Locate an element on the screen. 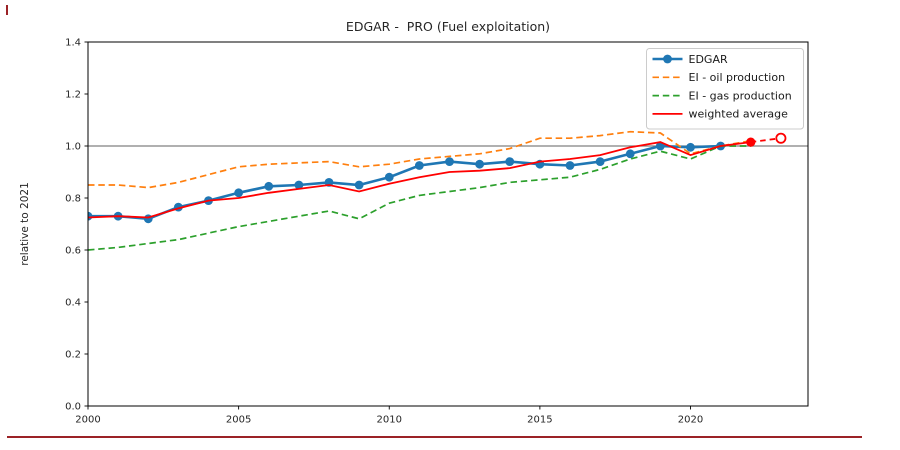  legend-label: EI - gas production is located at coordinates (740, 95).